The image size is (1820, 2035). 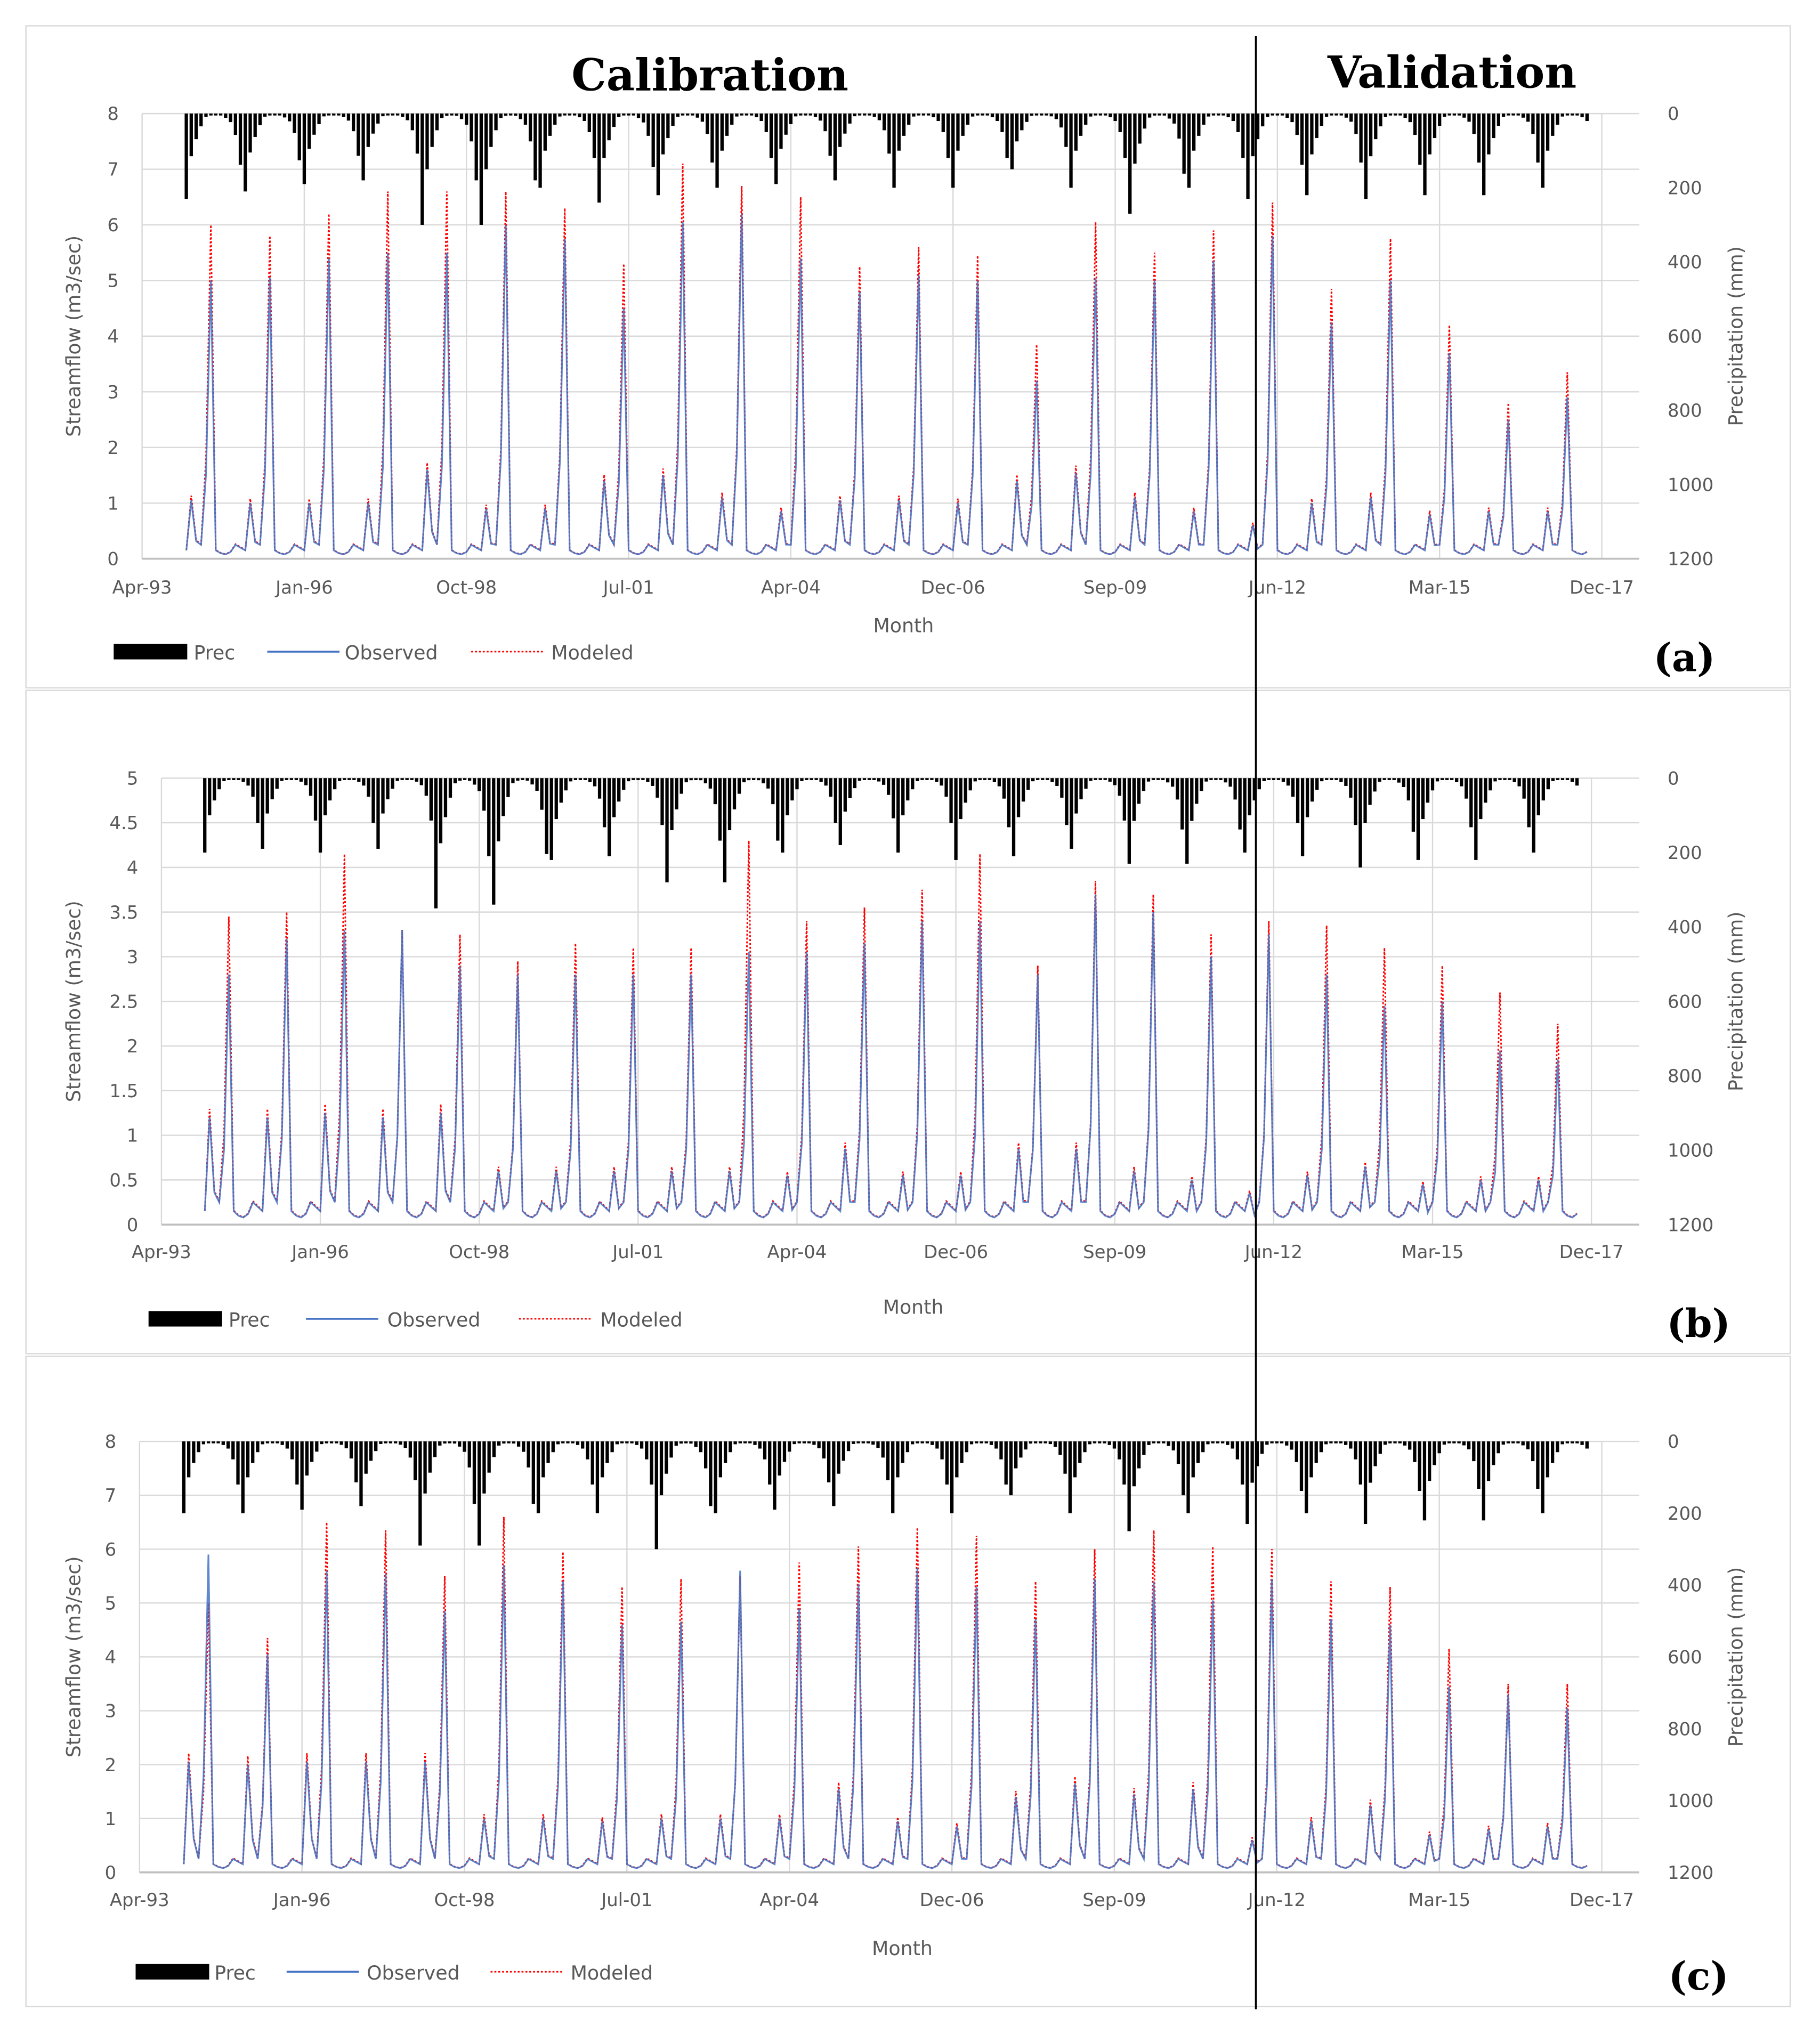 What do you see at coordinates (466, 587) in the screenshot?
I see `x-tick-label: Oct-98` at bounding box center [466, 587].